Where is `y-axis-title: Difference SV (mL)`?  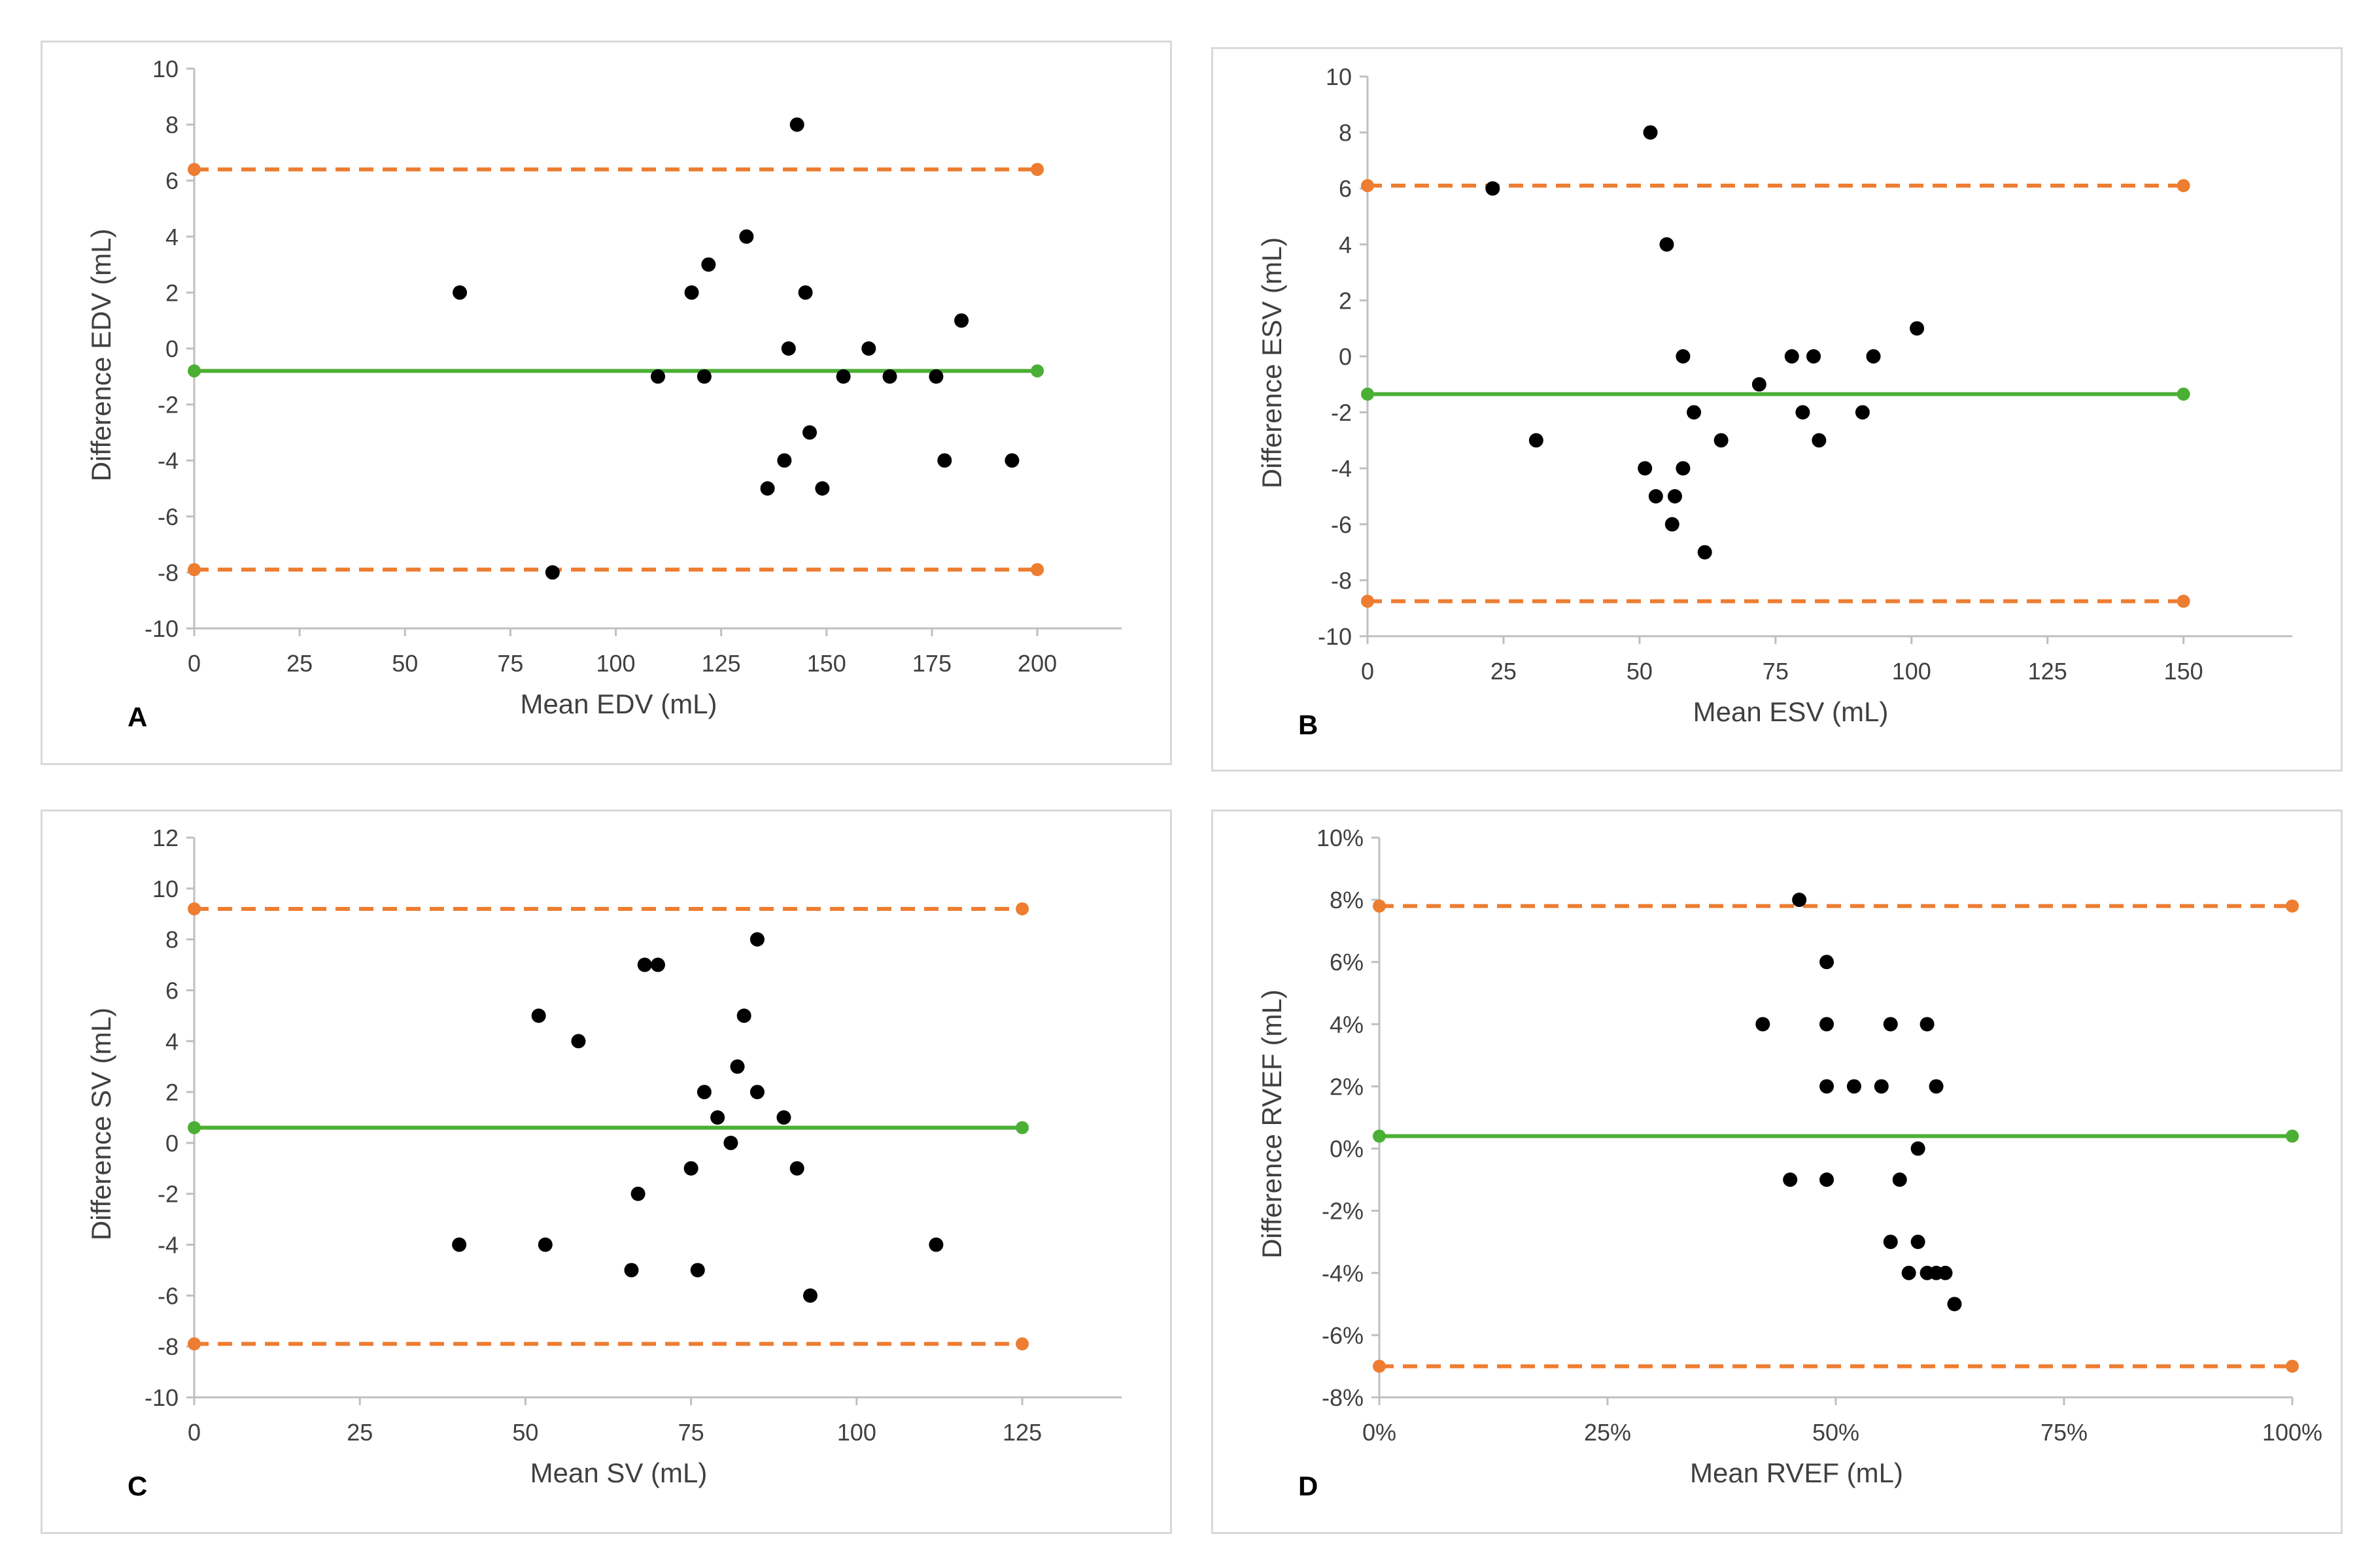 y-axis-title: Difference SV (mL) is located at coordinates (101, 1124).